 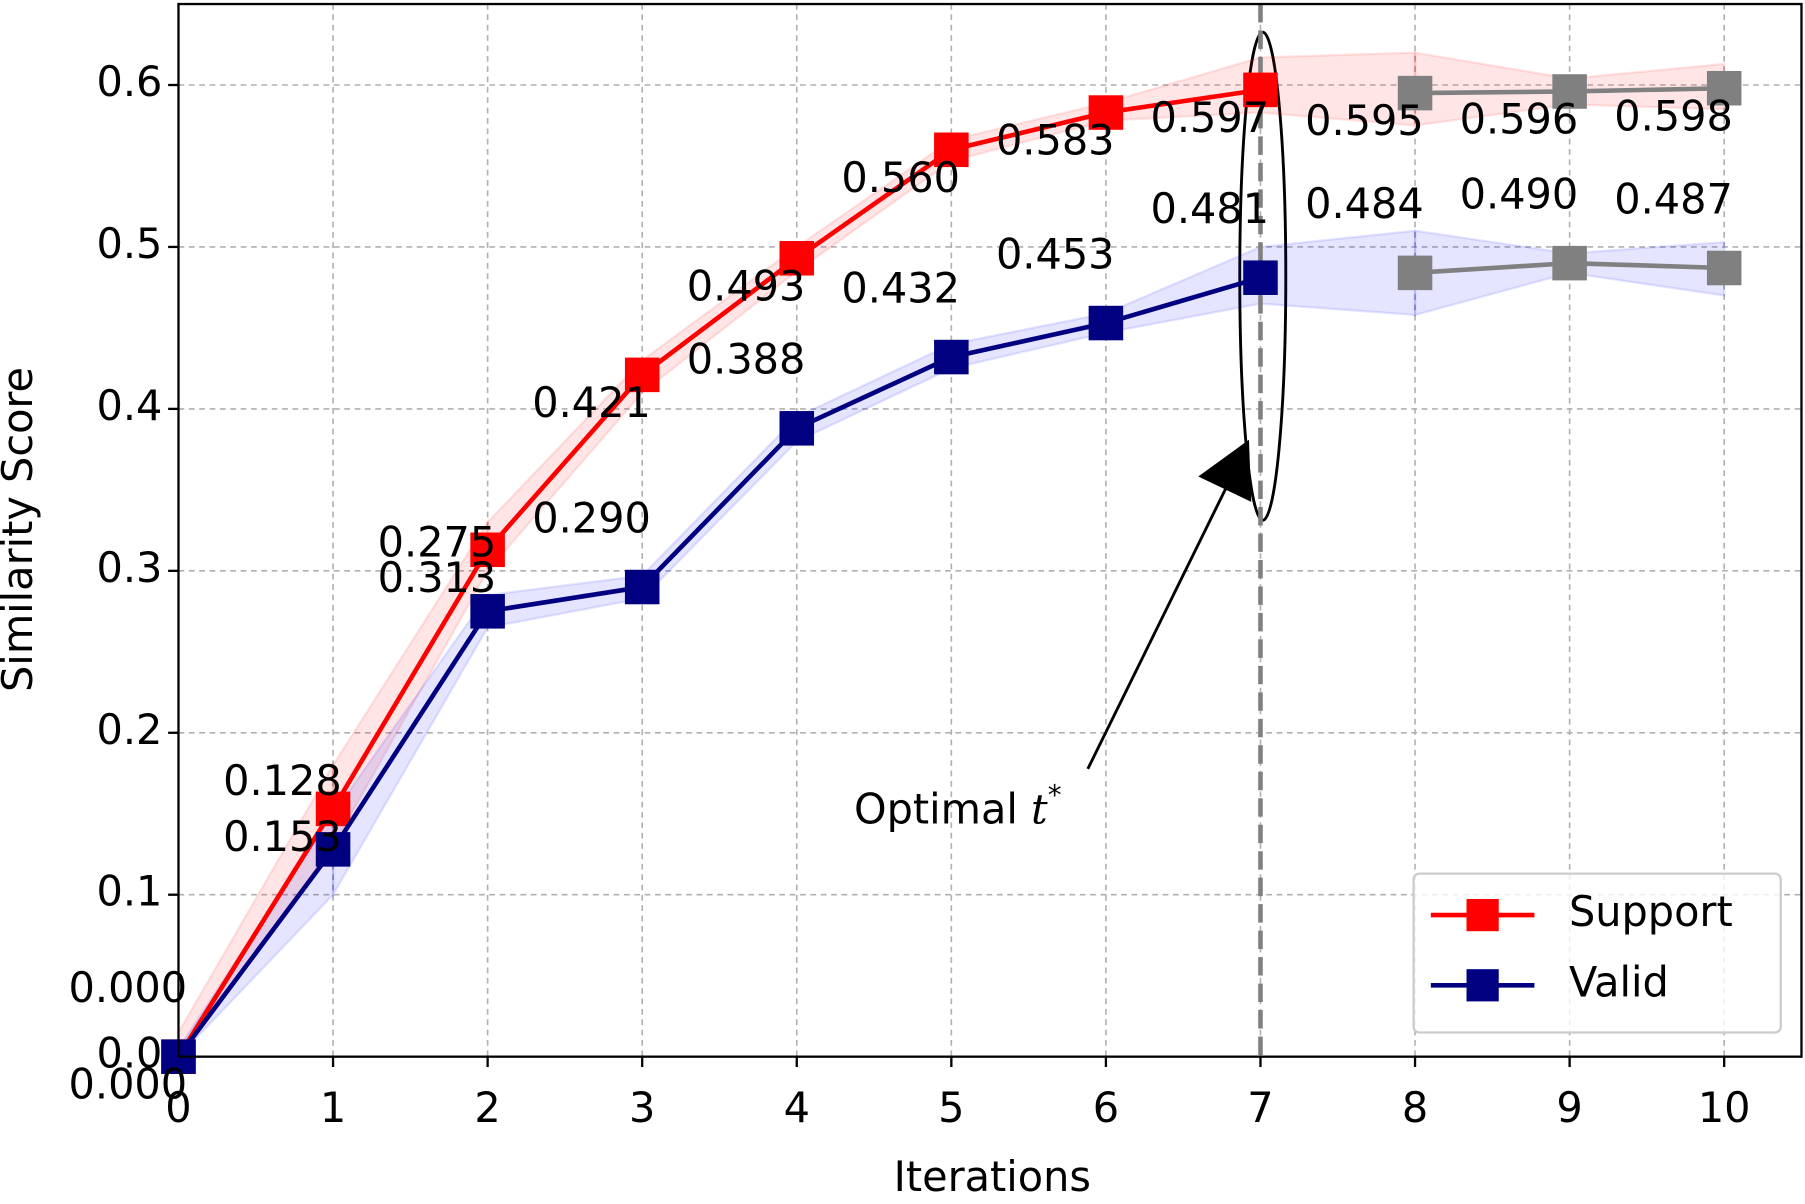 What do you see at coordinates (129, 244) in the screenshot?
I see `y-tick-label: 0.5` at bounding box center [129, 244].